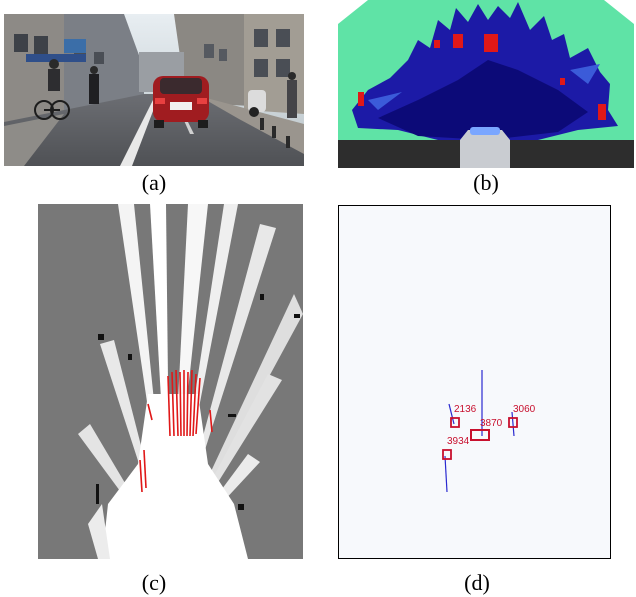  Describe the element at coordinates (477, 582) in the screenshot. I see `caption-d: (d)` at that location.